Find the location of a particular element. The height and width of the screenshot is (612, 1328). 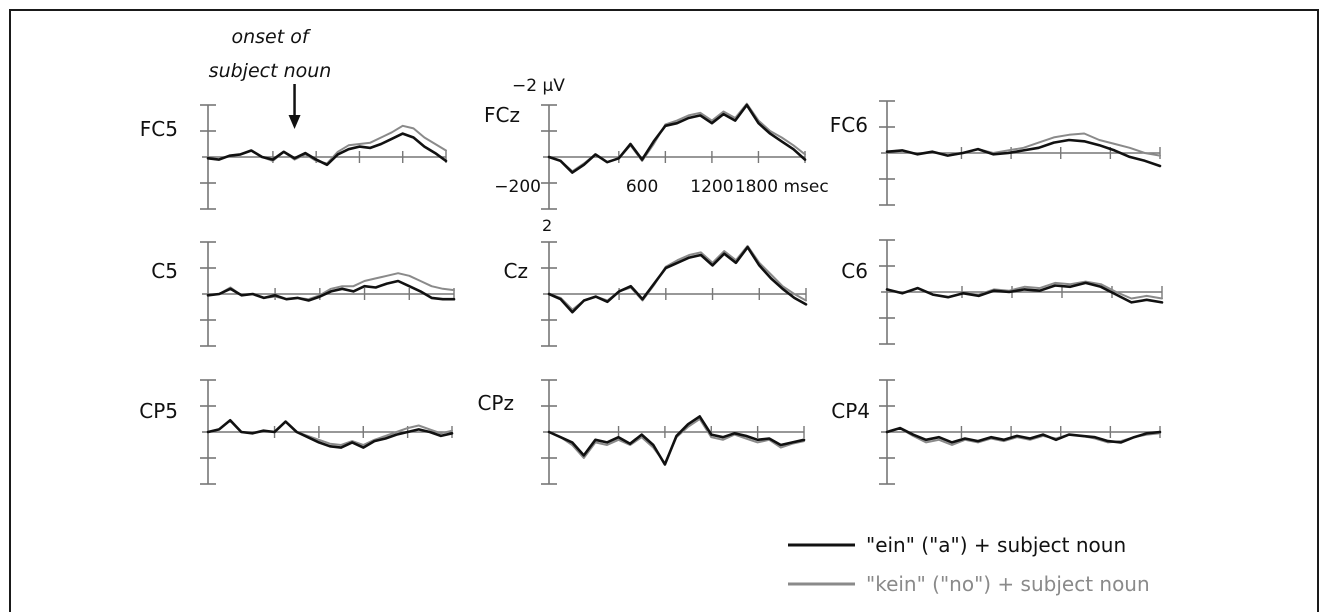

onset-arrow is located at coordinates (294, 106).